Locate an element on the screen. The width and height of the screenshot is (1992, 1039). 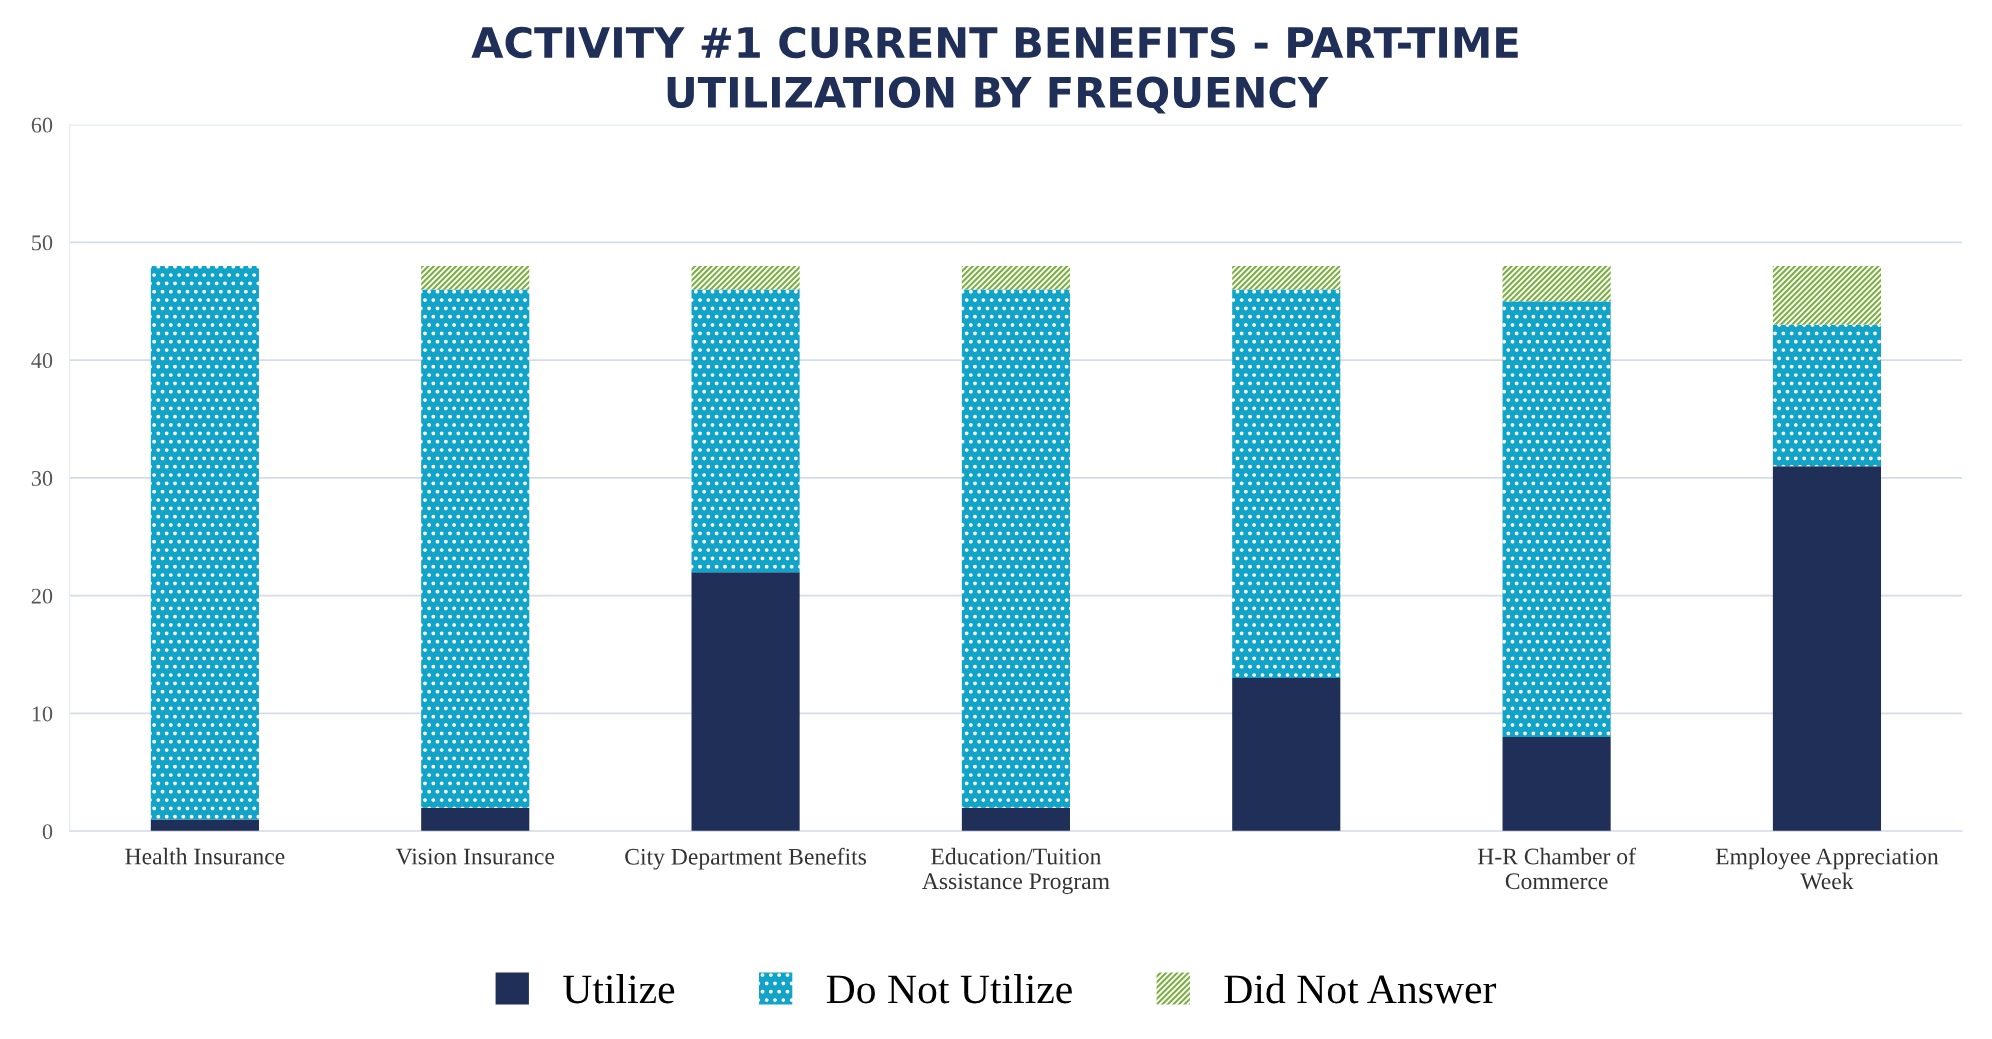
x-tick-label: H-R Chamber of Commerce is located at coordinates (1556, 868).